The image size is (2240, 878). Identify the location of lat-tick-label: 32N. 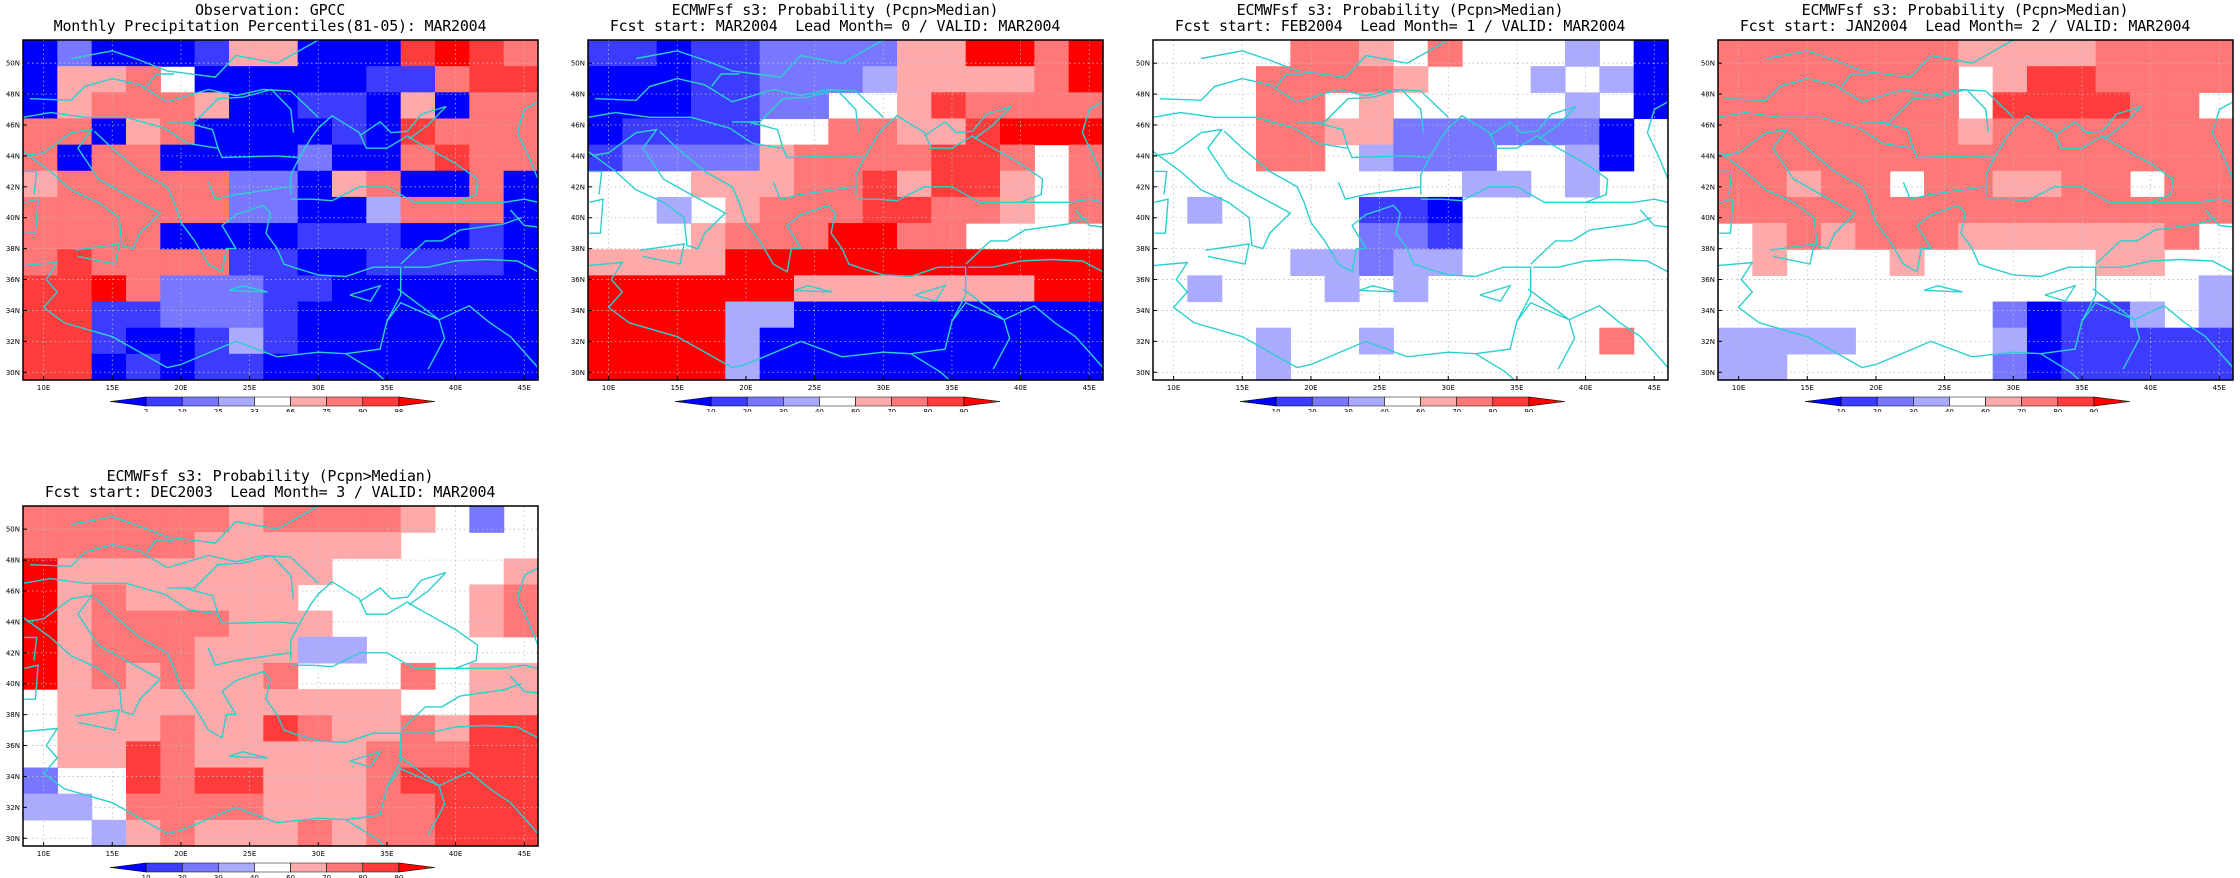
(13, 342).